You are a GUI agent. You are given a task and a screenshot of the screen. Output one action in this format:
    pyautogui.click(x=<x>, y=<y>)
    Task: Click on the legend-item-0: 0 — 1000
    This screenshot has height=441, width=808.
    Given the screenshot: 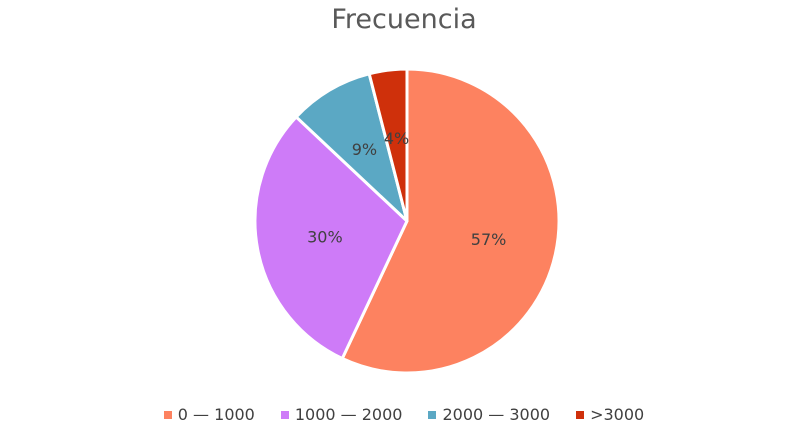 What is the action you would take?
    pyautogui.click(x=209, y=414)
    